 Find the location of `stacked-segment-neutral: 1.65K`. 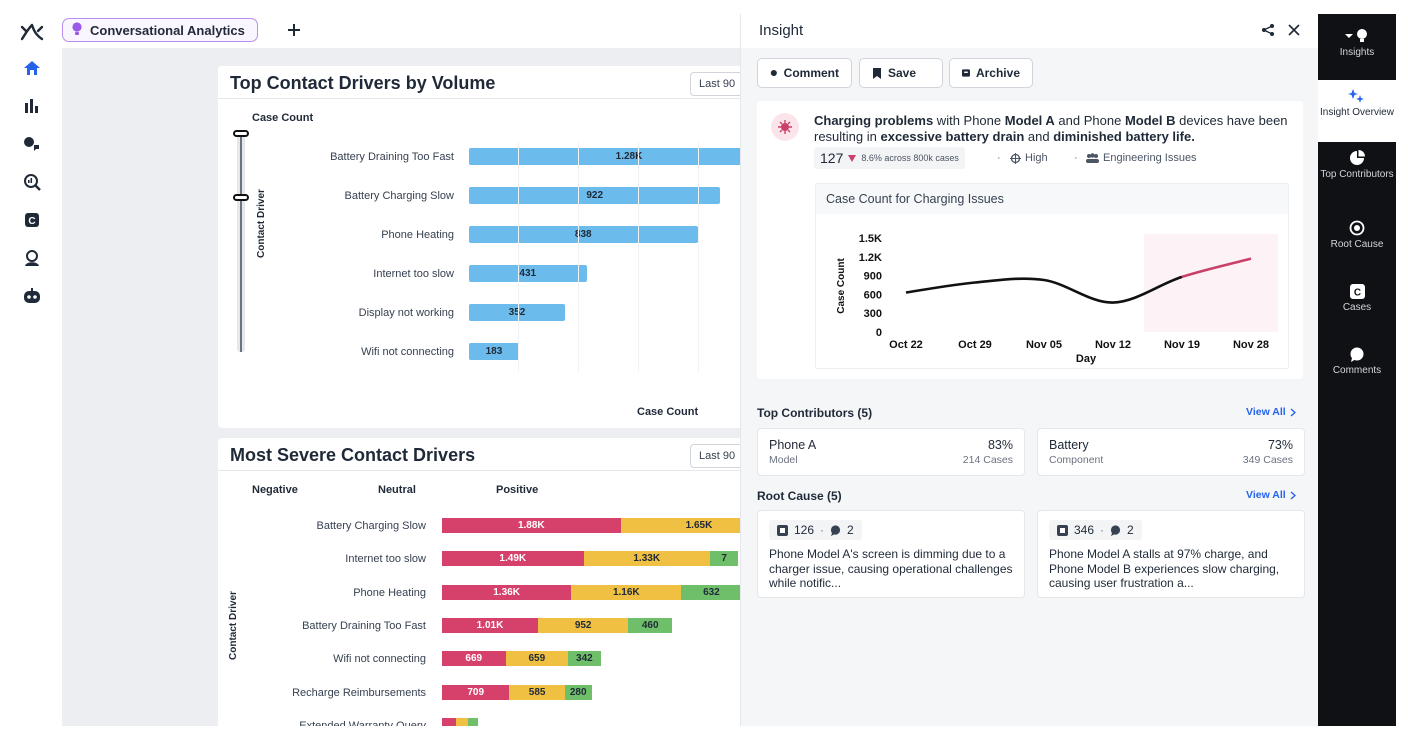

stacked-segment-neutral: 1.65K is located at coordinates (680, 525).